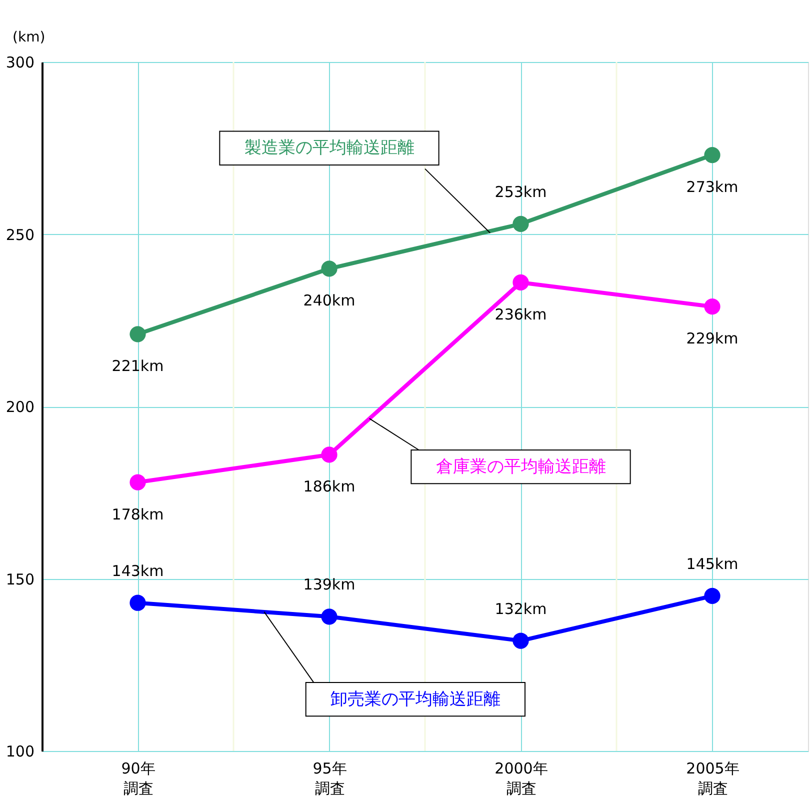 This screenshot has height=801, width=810. What do you see at coordinates (20, 63) in the screenshot?
I see `y-tick-label: 300` at bounding box center [20, 63].